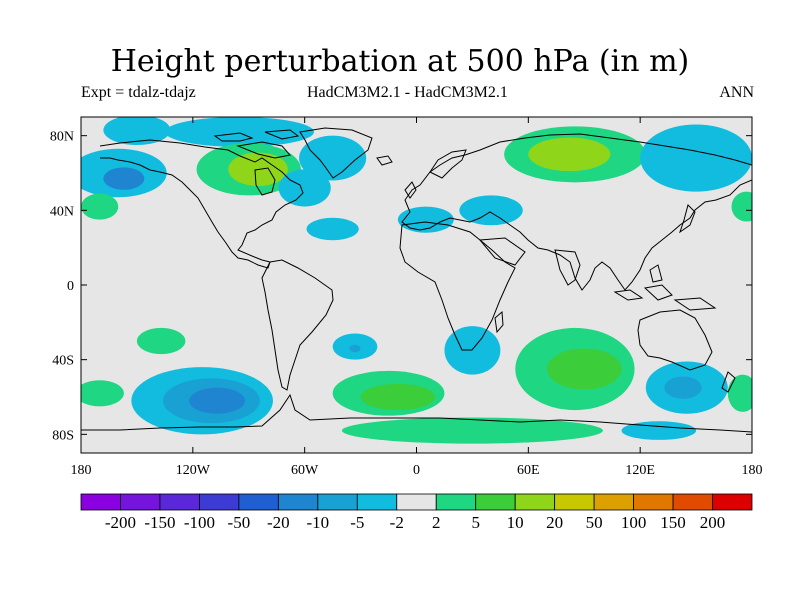 This screenshot has height=600, width=800. What do you see at coordinates (120, 522) in the screenshot?
I see `colorbar-label: -200` at bounding box center [120, 522].